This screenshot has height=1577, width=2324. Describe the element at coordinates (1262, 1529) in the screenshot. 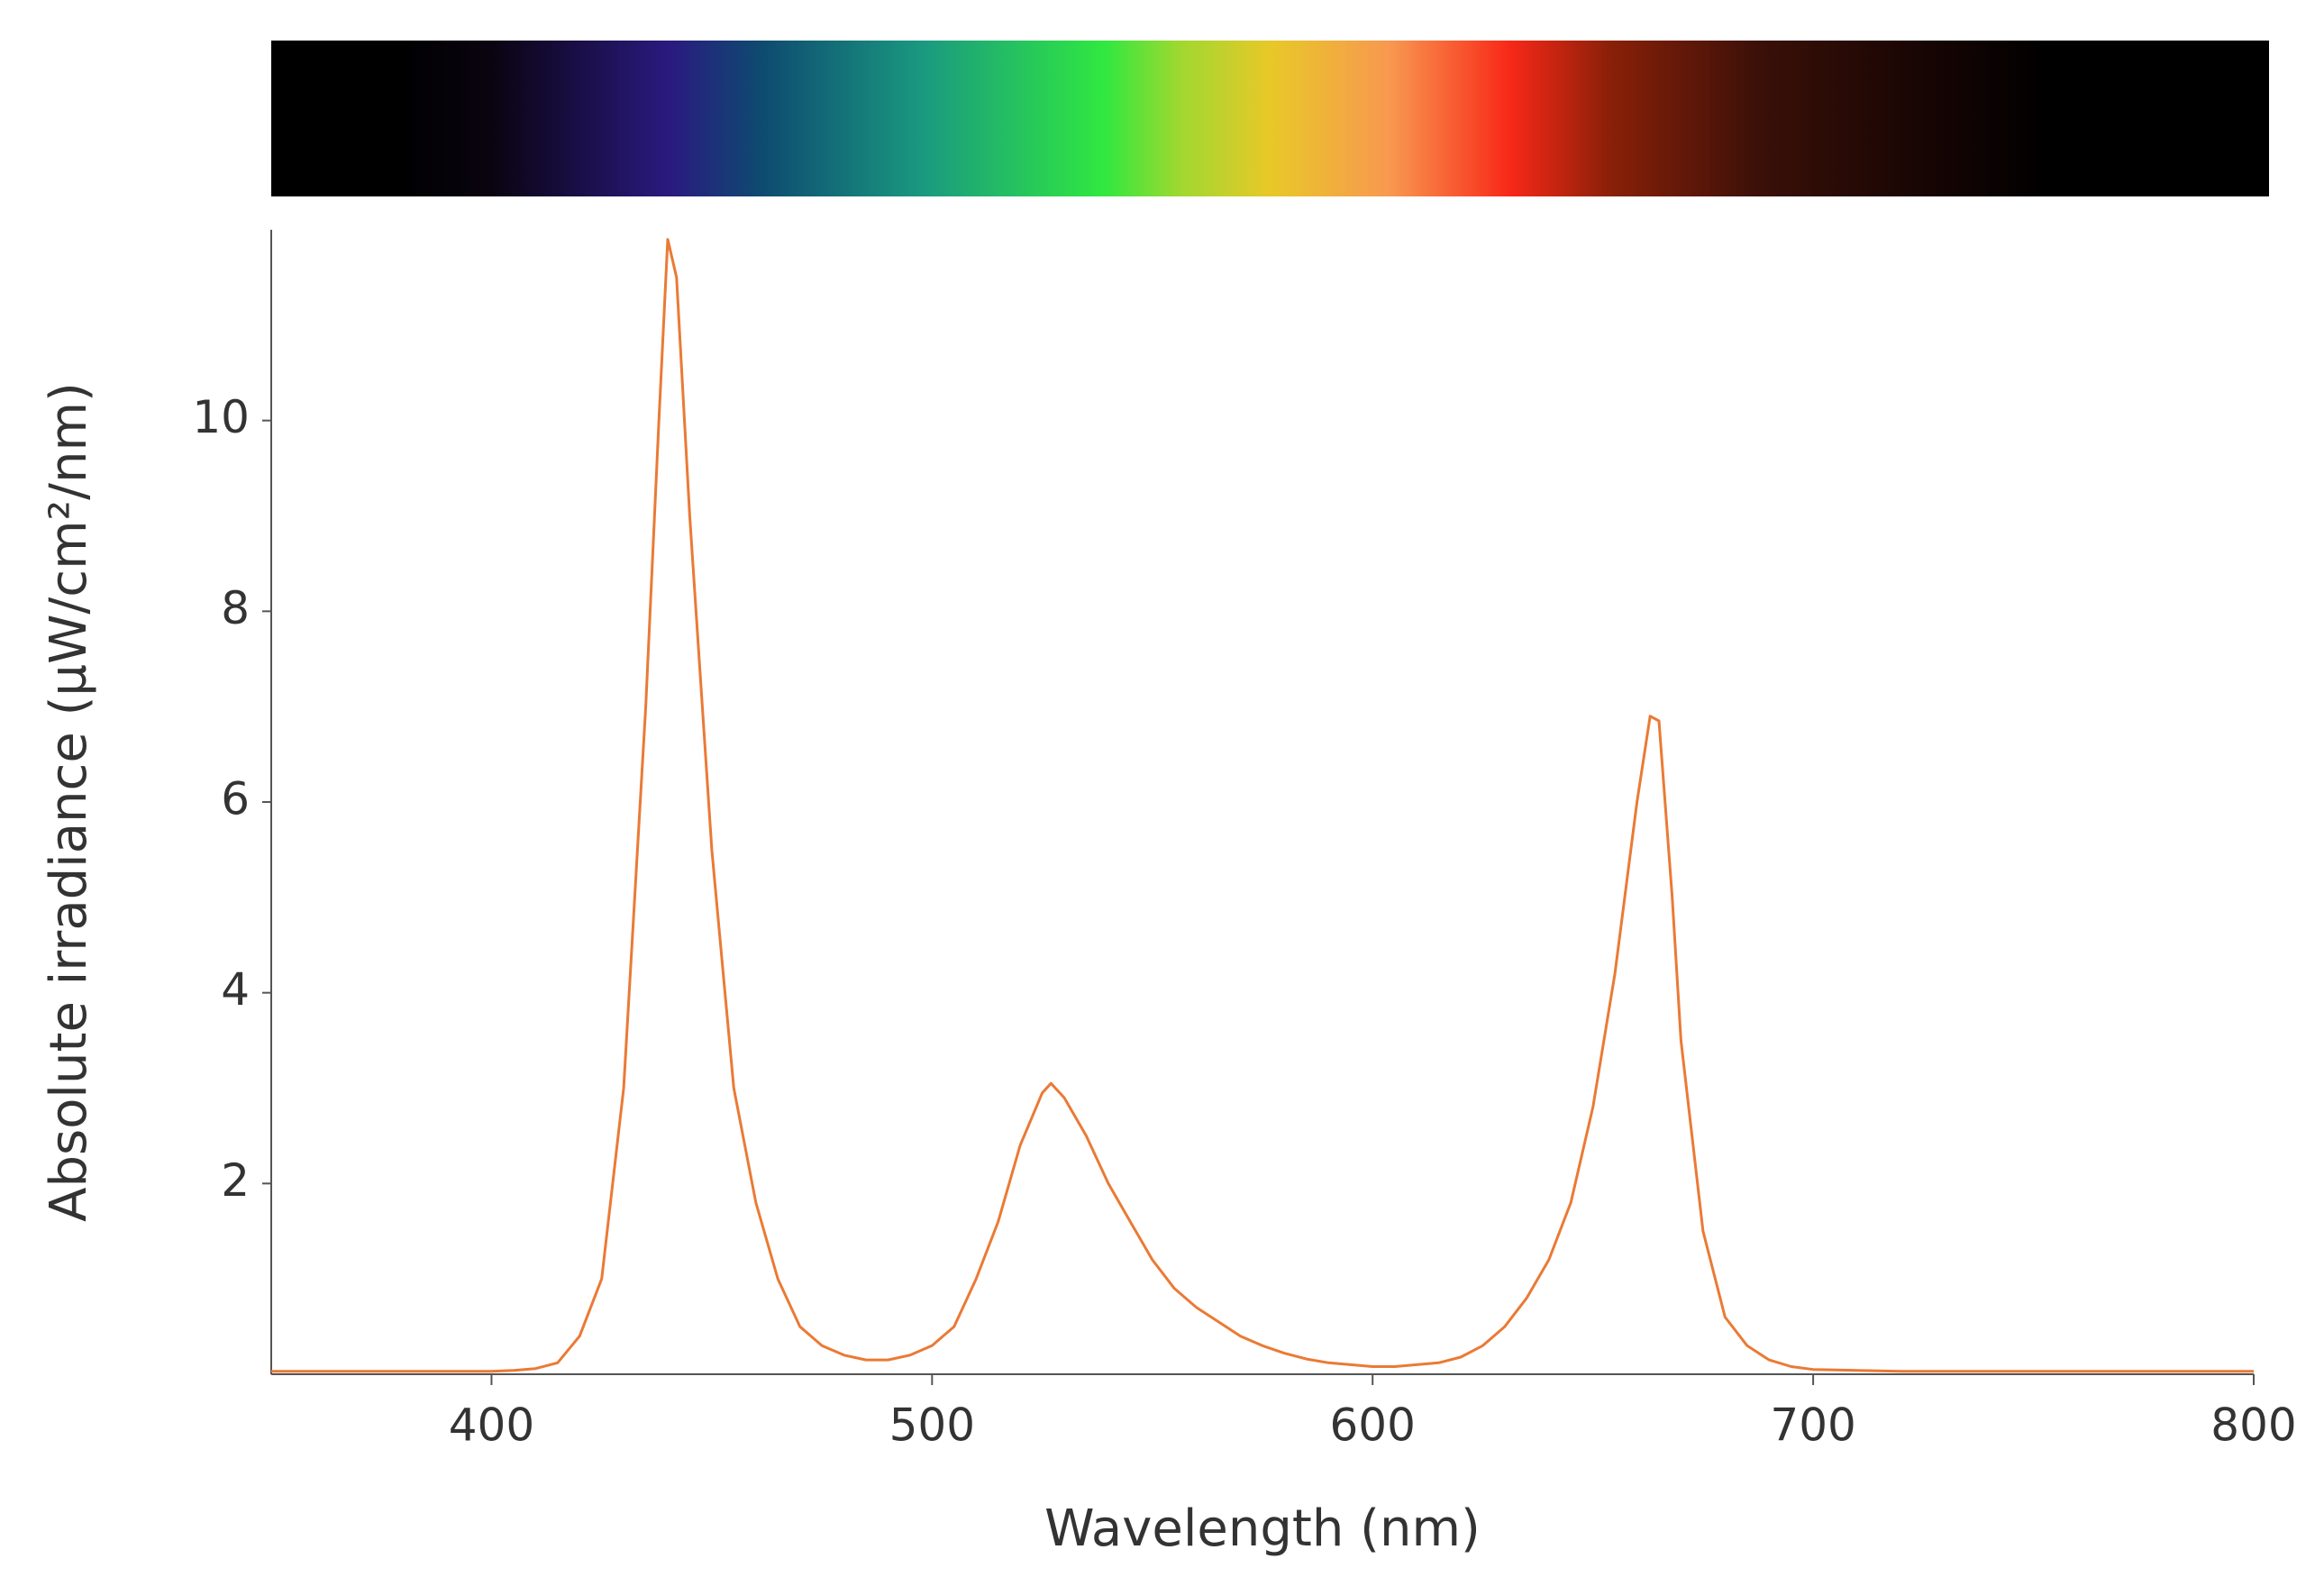

I see `x-axis-label: Wavelength (nm)` at that location.